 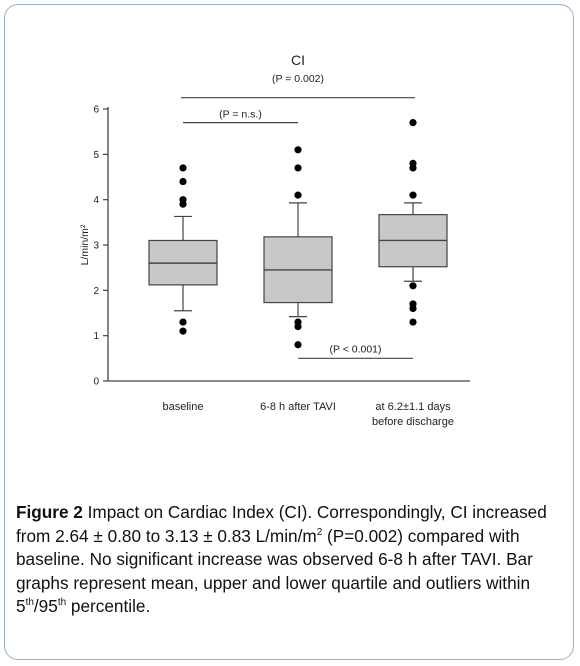 What do you see at coordinates (96, 291) in the screenshot?
I see `y-tick-label: 2` at bounding box center [96, 291].